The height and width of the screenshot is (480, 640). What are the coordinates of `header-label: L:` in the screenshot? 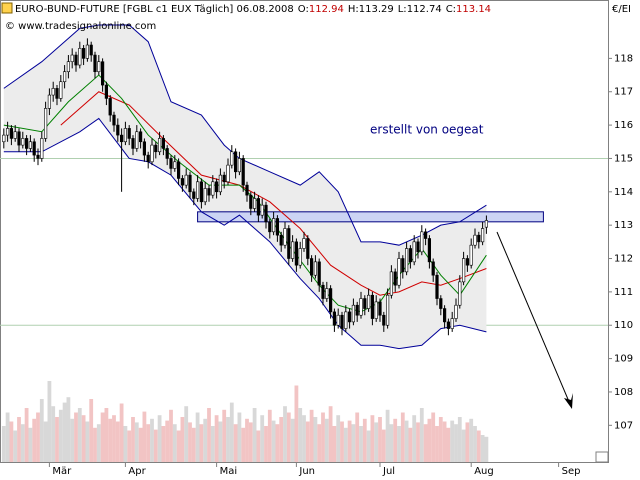 It's located at (402, 9).